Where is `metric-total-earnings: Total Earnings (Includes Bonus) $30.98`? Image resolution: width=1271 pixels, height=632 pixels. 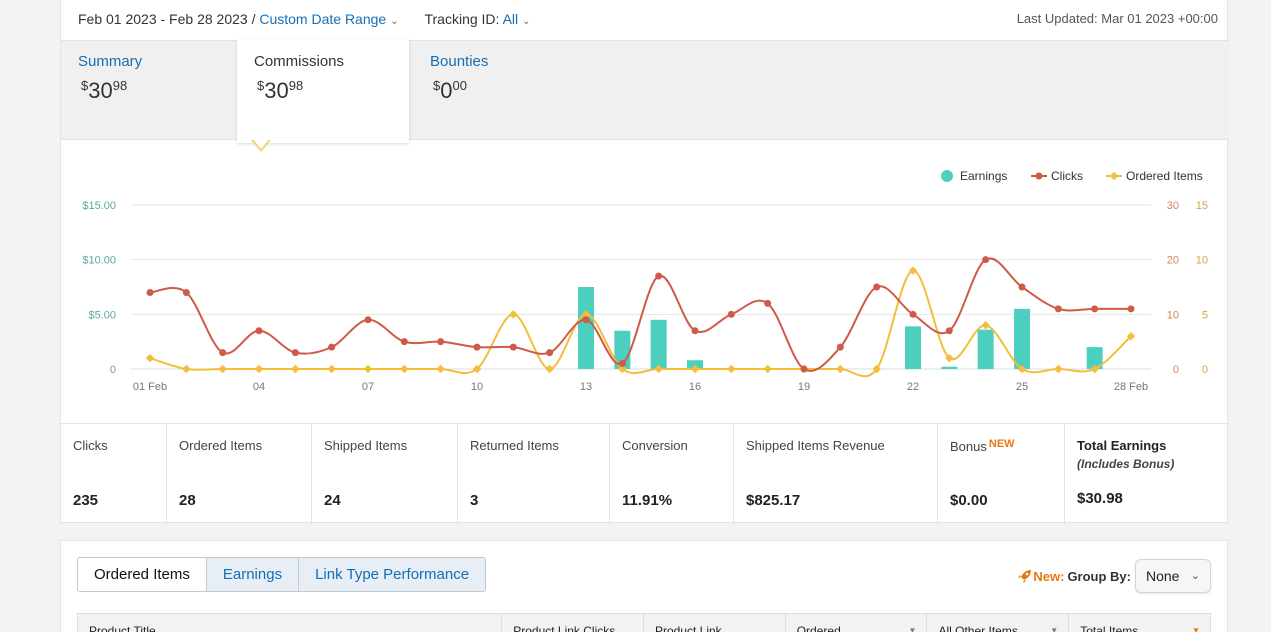
metric-total-earnings: Total Earnings (Includes Bonus) $30.98 is located at coordinates (1147, 474).